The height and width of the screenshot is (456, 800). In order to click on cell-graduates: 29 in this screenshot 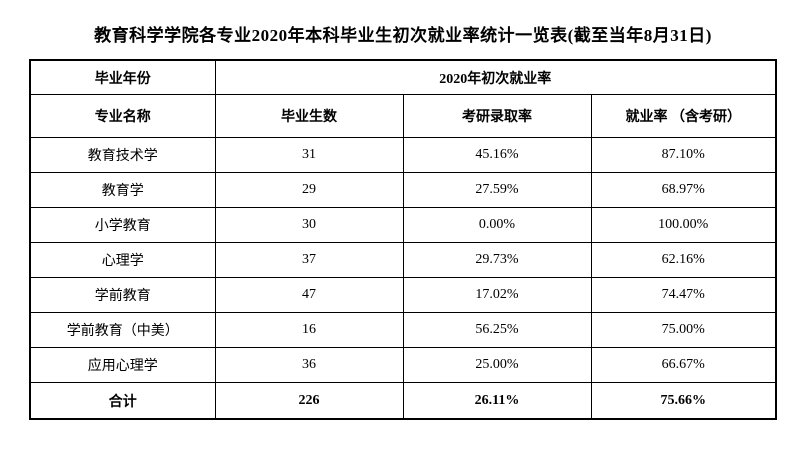, I will do `click(309, 190)`.